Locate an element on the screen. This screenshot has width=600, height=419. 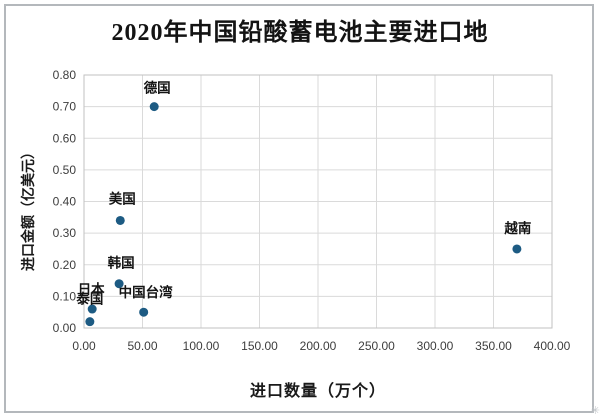
y-tick-label: 0.30 is located at coordinates (65, 233).